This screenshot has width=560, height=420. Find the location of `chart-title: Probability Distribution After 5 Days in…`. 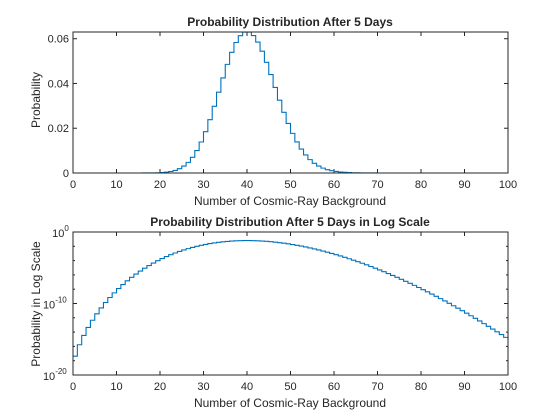

chart-title: Probability Distribution After 5 Days in… is located at coordinates (290, 222).